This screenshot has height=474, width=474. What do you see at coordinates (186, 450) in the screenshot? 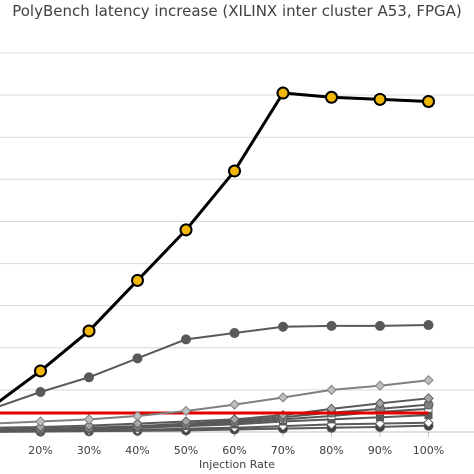
I see `x-tick-label: 50%` at bounding box center [186, 450].